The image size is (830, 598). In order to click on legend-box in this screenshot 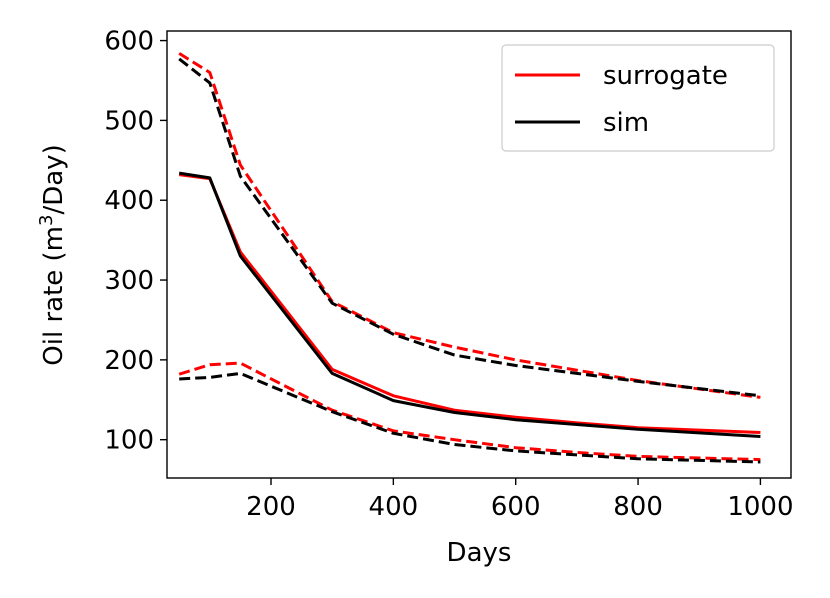, I will do `click(638, 98)`.